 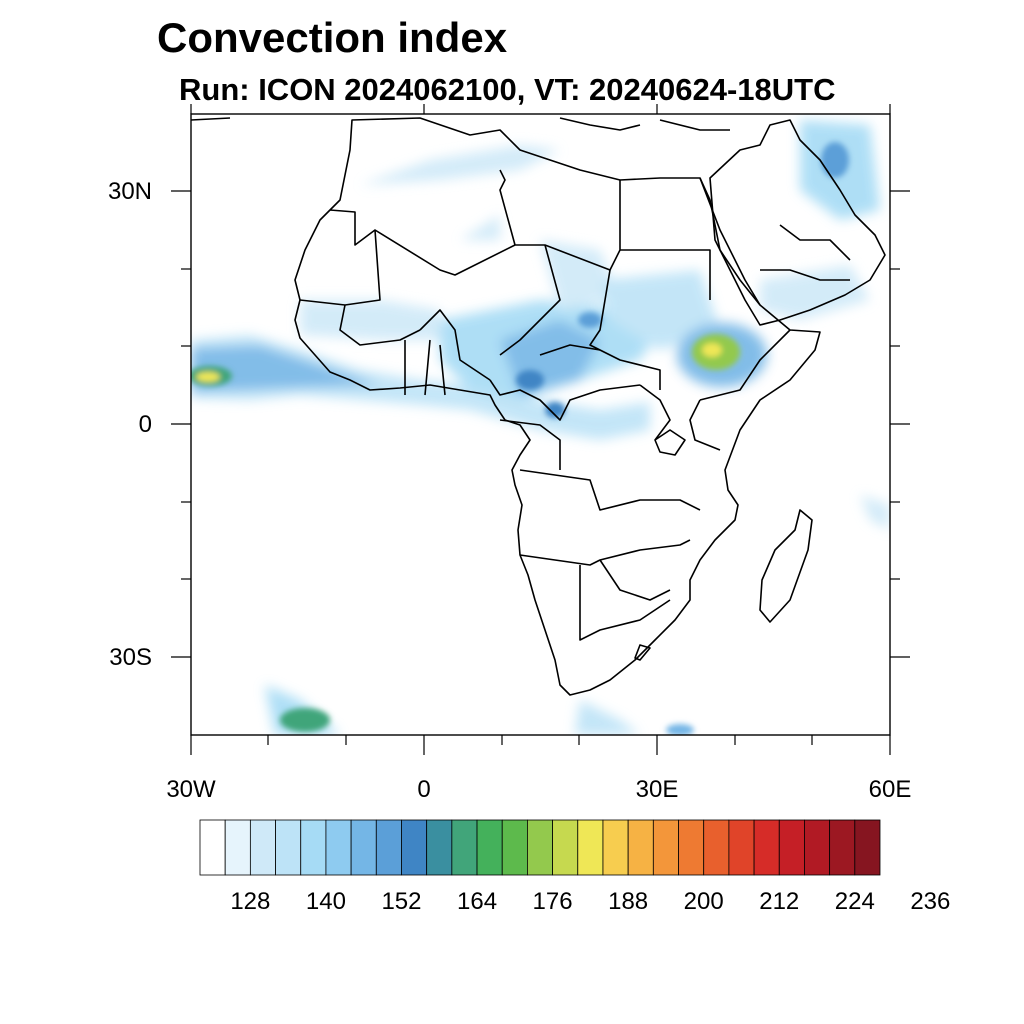 What do you see at coordinates (130, 657) in the screenshot?
I see `y-tick-label: 30S` at bounding box center [130, 657].